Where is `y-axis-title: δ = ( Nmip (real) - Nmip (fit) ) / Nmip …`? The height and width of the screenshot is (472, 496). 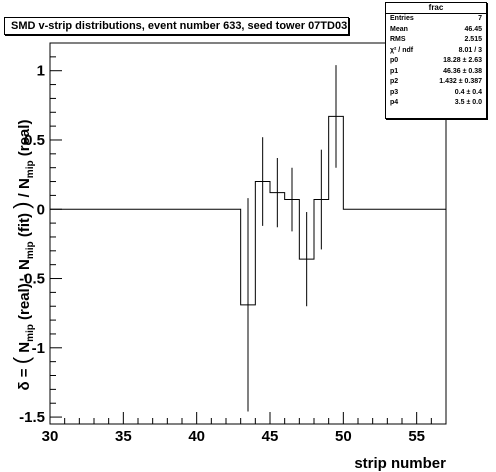 y-axis-title: δ = ( Nmip (real) - Nmip (fit) ) / Nmip … is located at coordinates (22, 255).